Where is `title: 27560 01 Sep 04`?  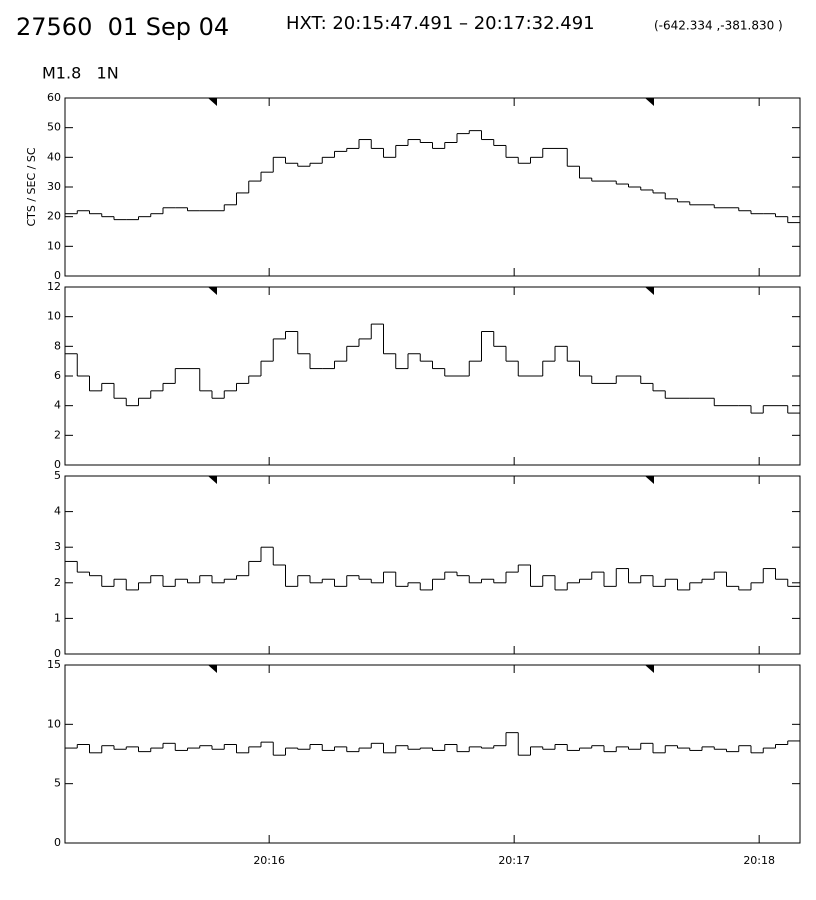
title: 27560 01 Sep 04 is located at coordinates (122, 27).